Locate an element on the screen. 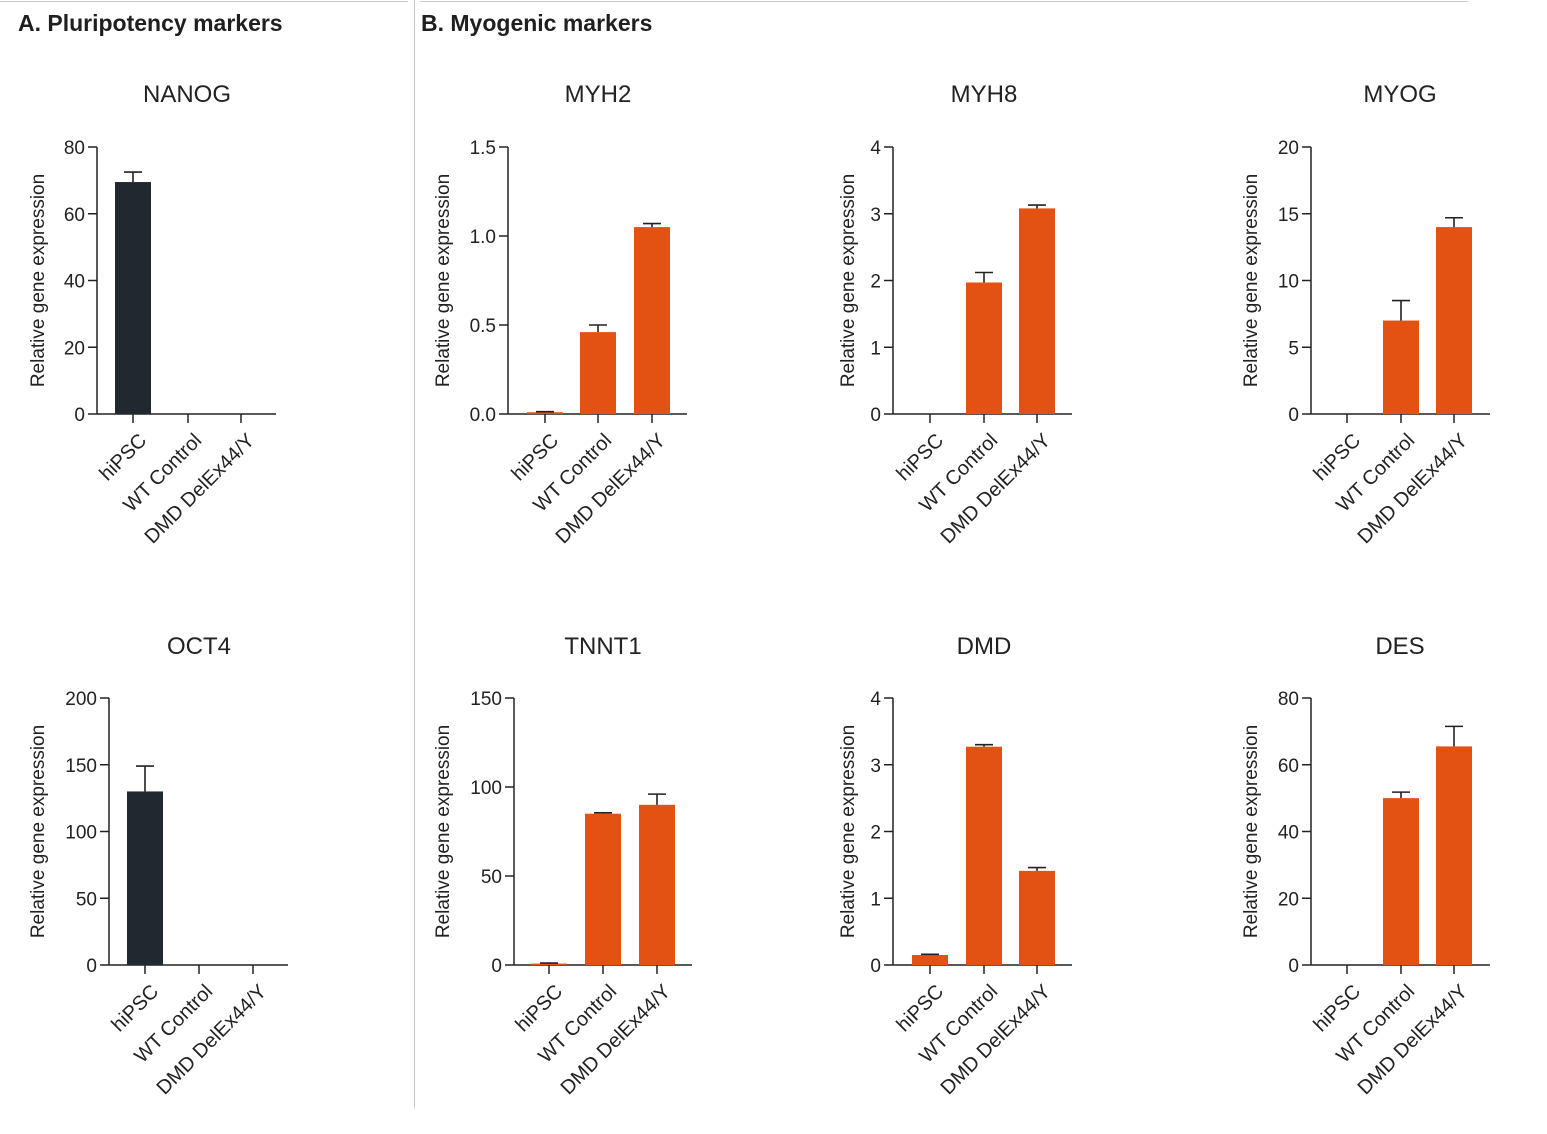 Image resolution: width=1547 pixels, height=1134 pixels. chart-title: DMD is located at coordinates (984, 646).